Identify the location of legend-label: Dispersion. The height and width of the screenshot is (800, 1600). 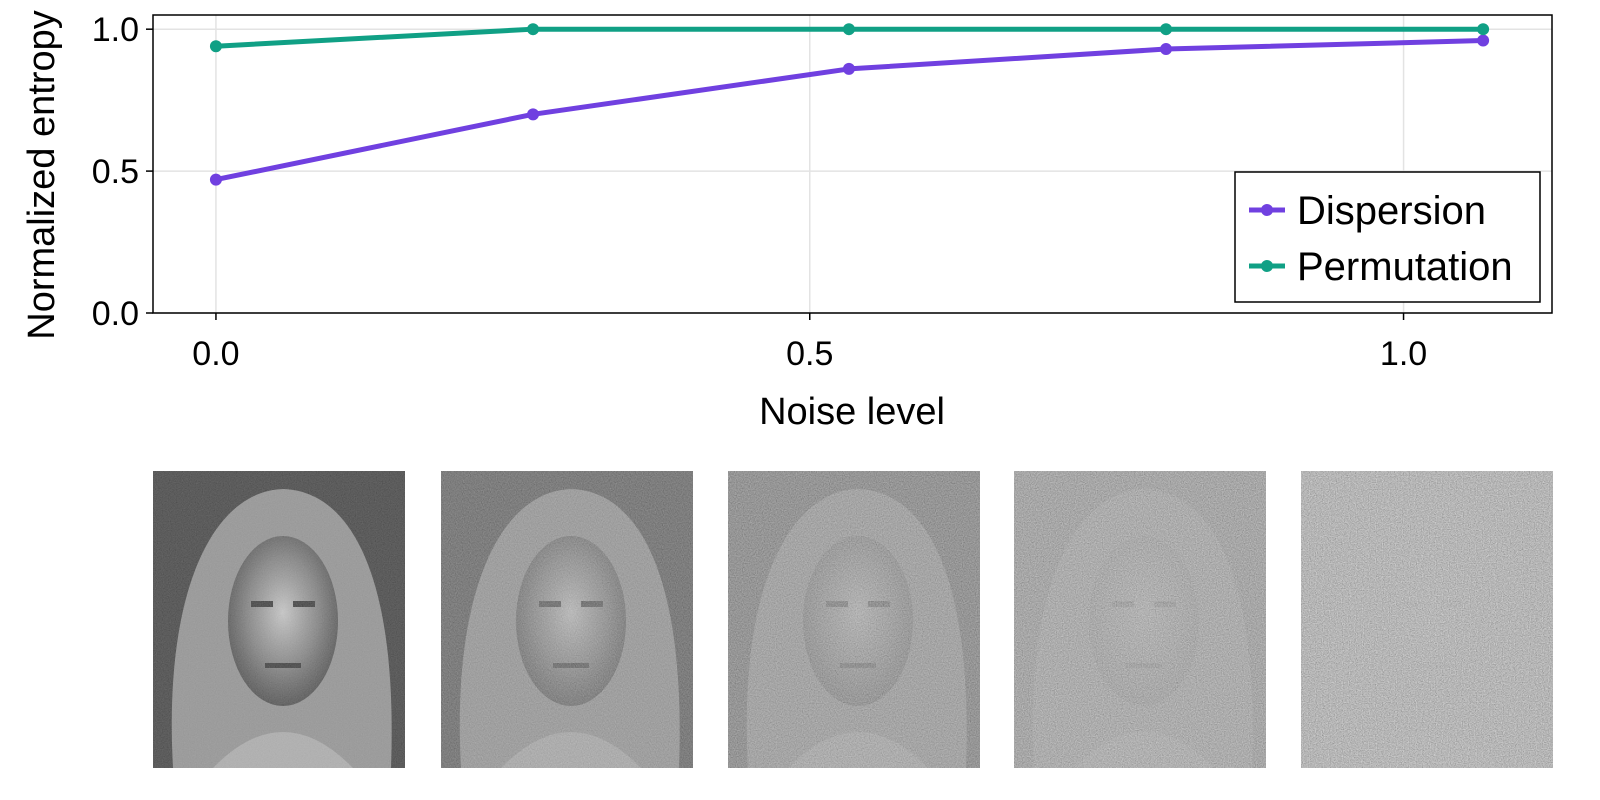
(1391, 211).